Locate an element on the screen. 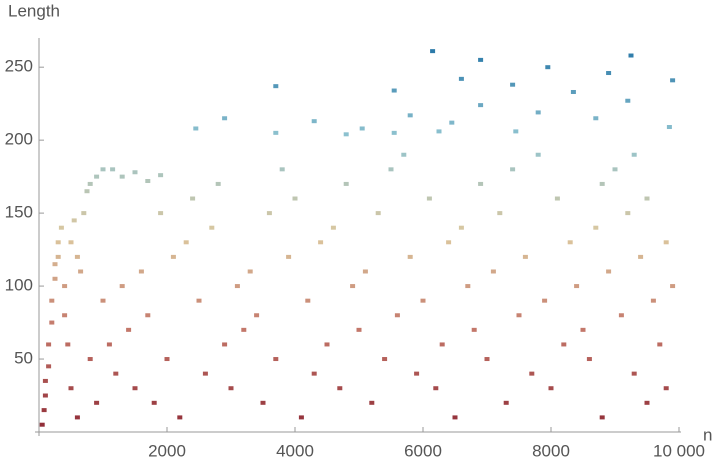 The width and height of the screenshot is (720, 470). x-tick-label: 6000 is located at coordinates (423, 450).